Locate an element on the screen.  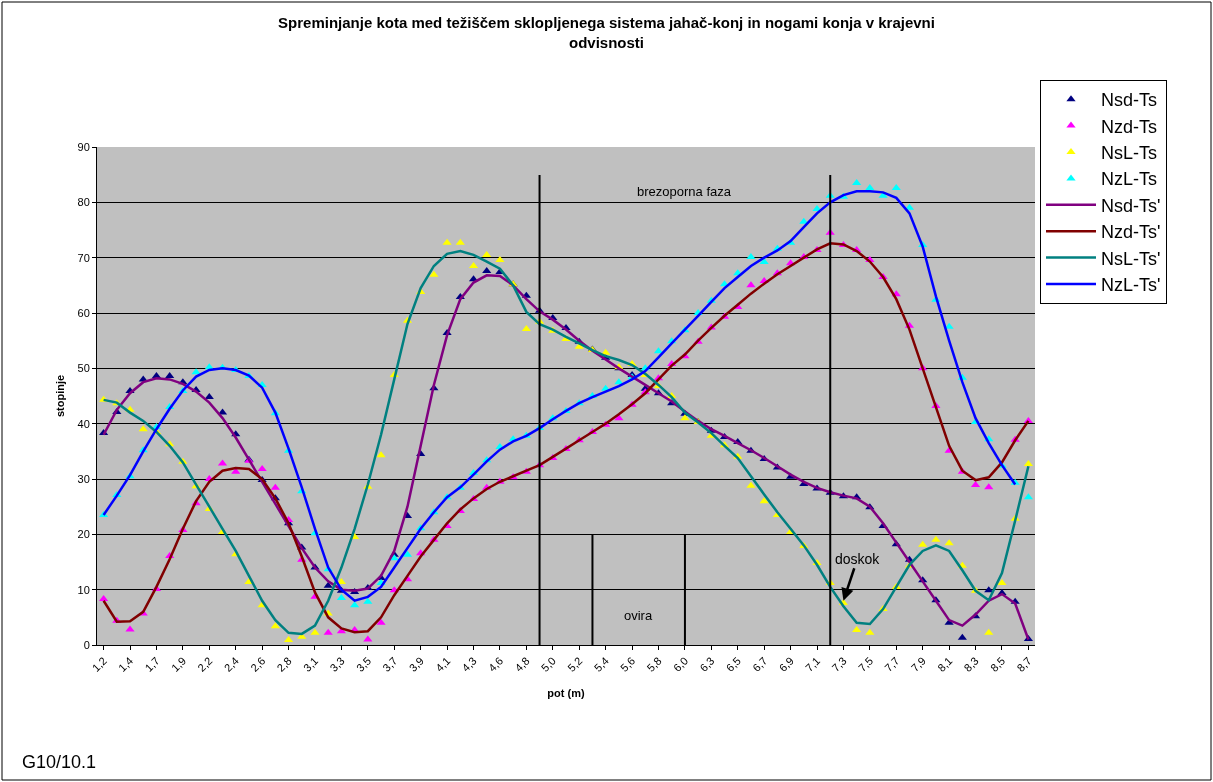
x-tick-label: 3,5 is located at coordinates (363, 664).